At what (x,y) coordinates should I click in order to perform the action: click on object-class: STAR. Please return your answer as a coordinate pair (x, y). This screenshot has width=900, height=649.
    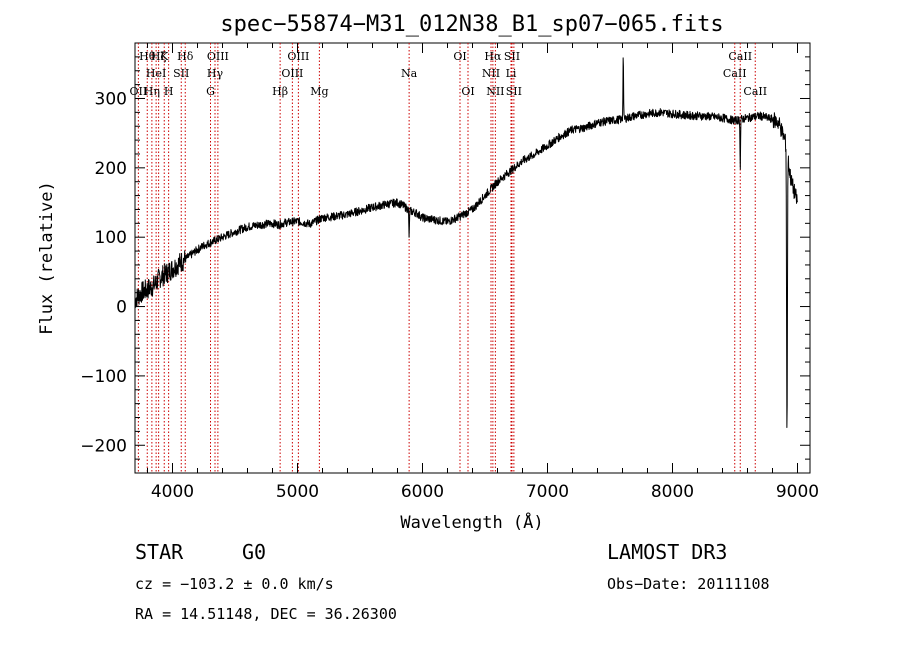
    Looking at the image, I should click on (159, 552).